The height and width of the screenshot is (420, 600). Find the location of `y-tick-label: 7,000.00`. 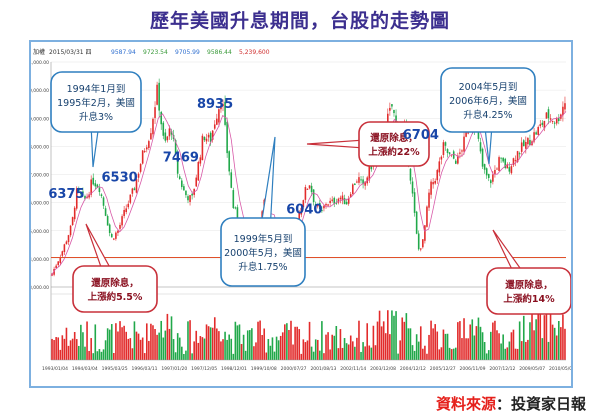

y-tick-label: 7,000.00 is located at coordinates (40, 176).